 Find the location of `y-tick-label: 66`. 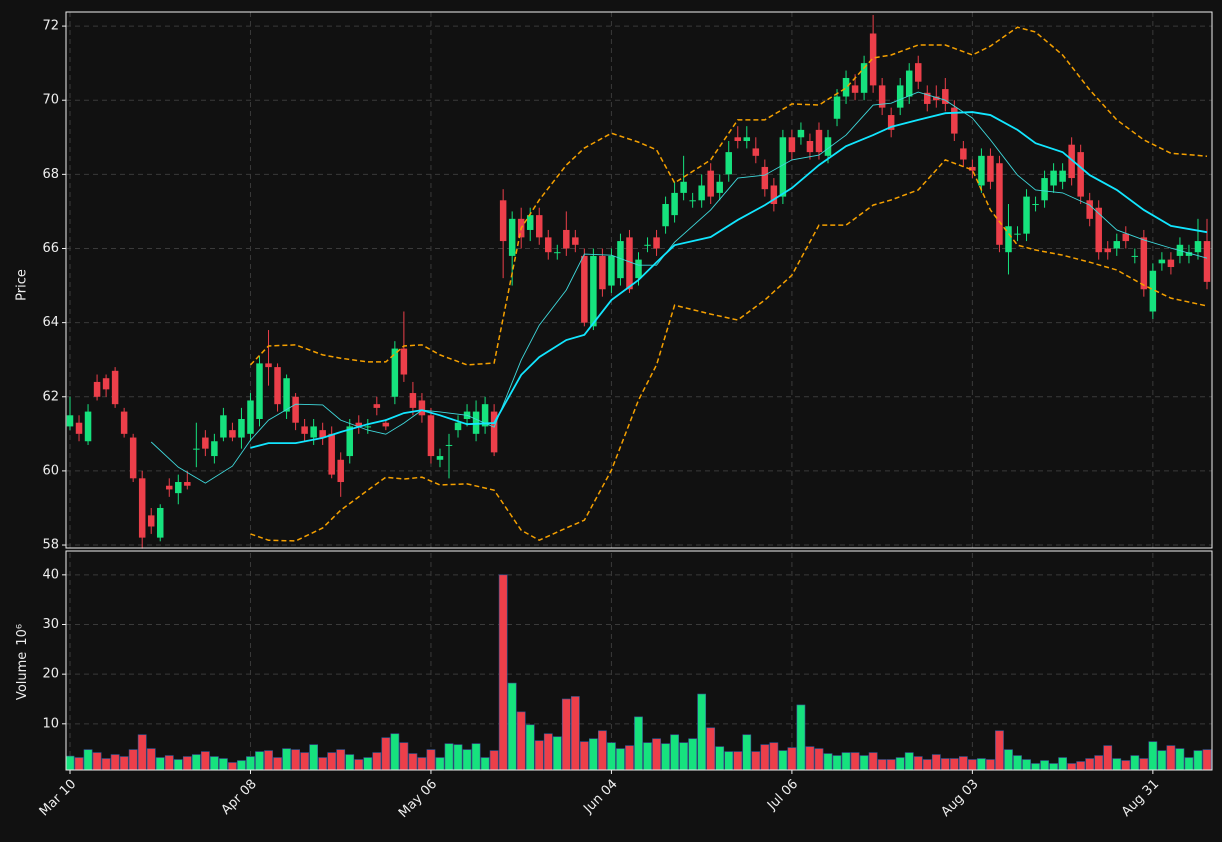

y-tick-label: 66 is located at coordinates (50, 248).